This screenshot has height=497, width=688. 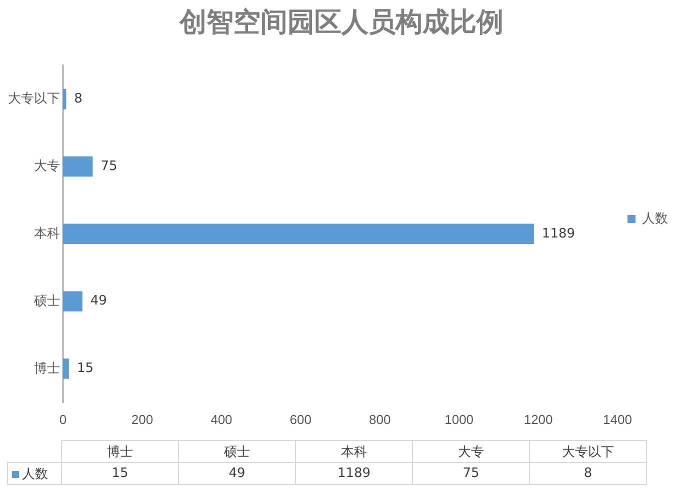 I want to click on y-tick-label: 大专以下, so click(x=34, y=98).